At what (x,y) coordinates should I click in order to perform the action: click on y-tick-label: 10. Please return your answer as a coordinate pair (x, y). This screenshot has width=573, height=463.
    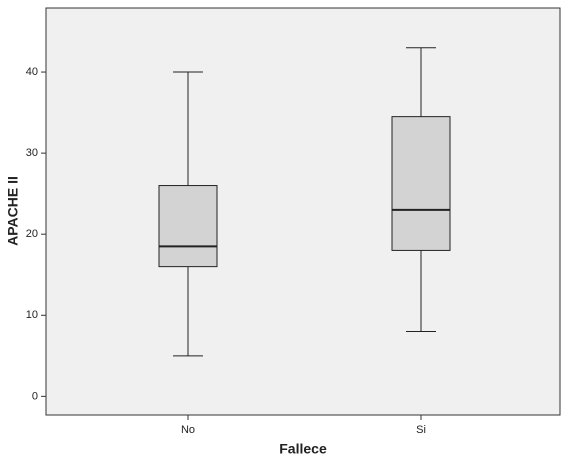
    Looking at the image, I should click on (32, 315).